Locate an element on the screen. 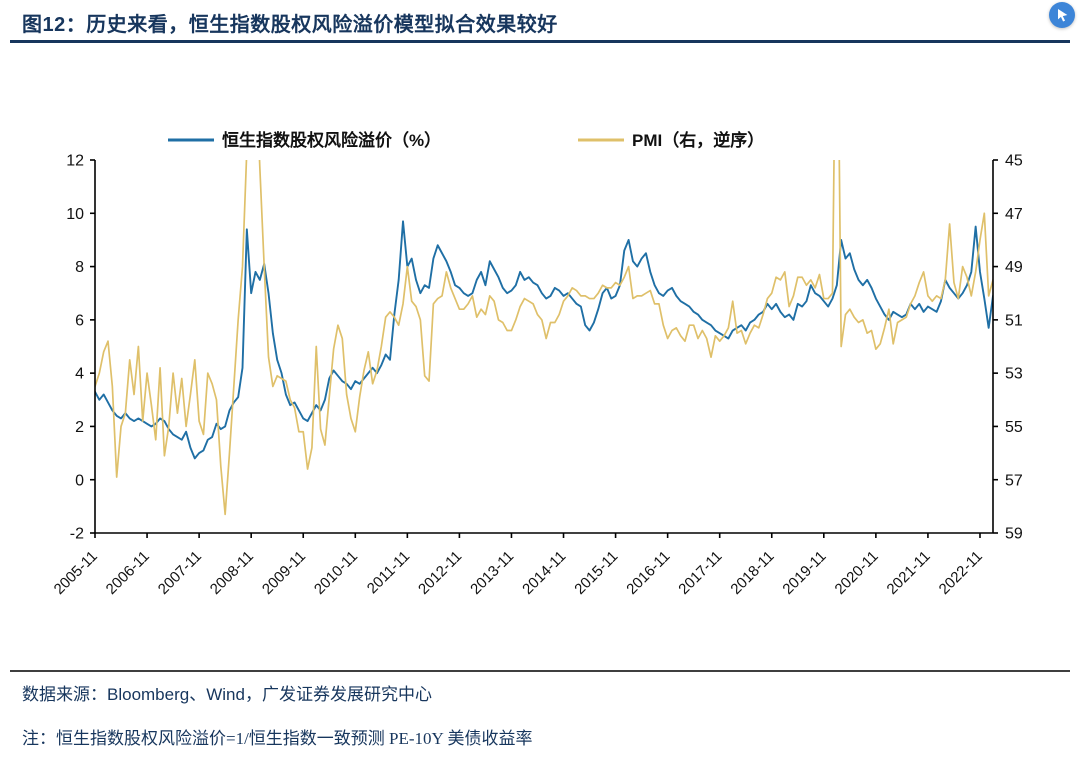 The image size is (1080, 781). right-axis-tick-label: 57 is located at coordinates (1014, 480).